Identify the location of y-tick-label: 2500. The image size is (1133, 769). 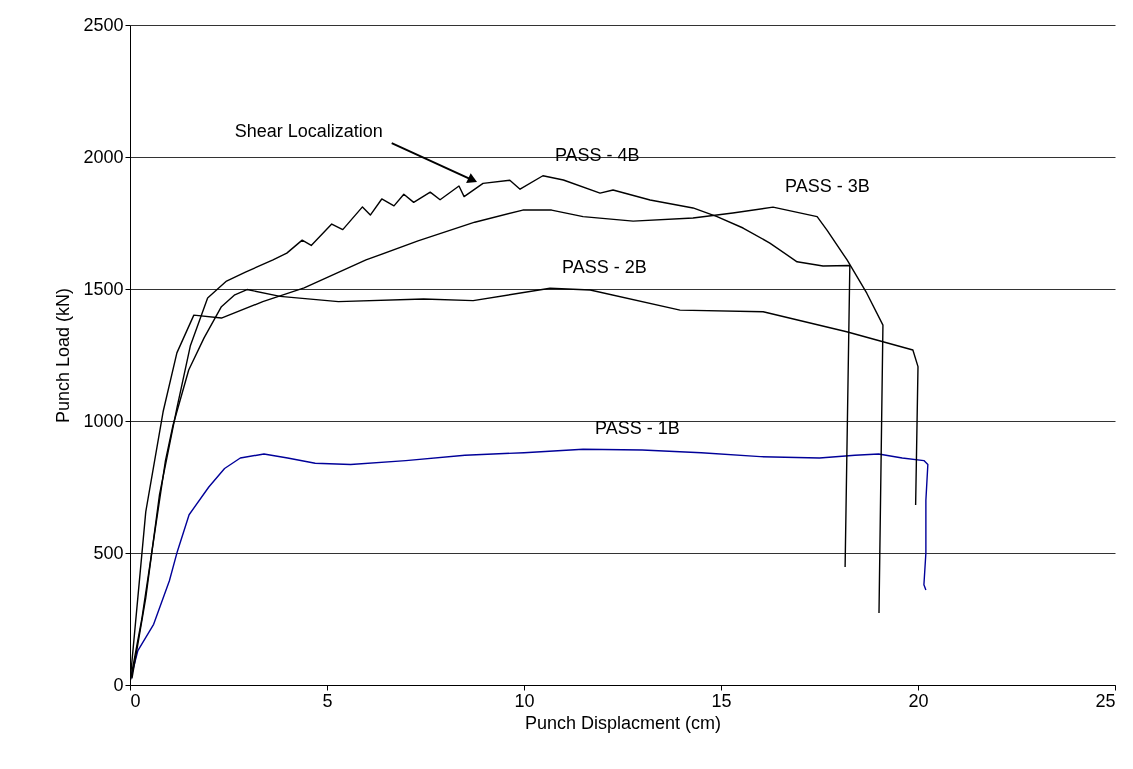
(103, 24).